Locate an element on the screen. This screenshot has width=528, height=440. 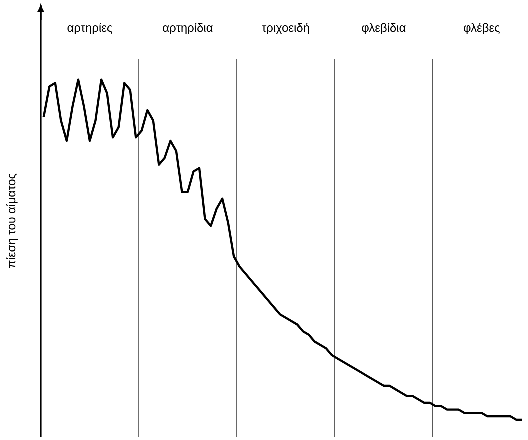
x-tick-label: αρτηρίδια is located at coordinates (188, 28).